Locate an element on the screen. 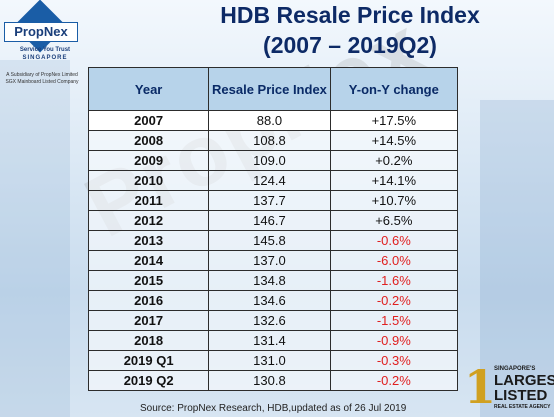 This screenshot has height=417, width=554. table-row: 2014 137.0 -6.0% is located at coordinates (273, 260).